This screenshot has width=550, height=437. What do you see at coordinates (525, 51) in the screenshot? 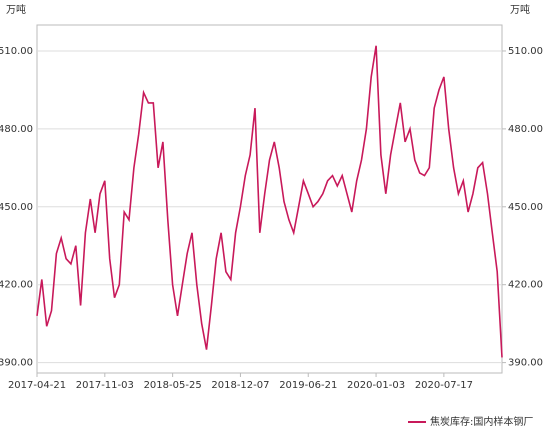
I see `y2-tick-label: 510.00` at bounding box center [525, 51].